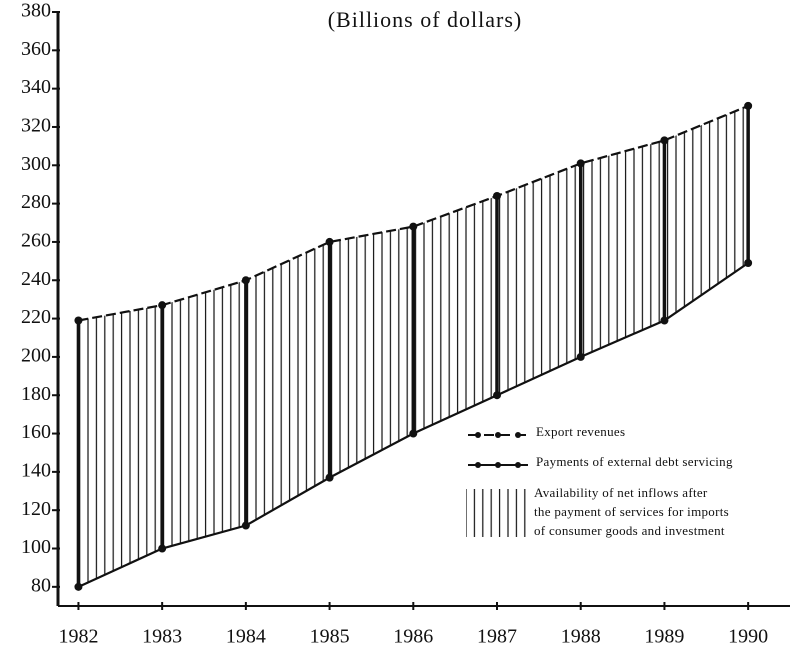  Describe the element at coordinates (664, 637) in the screenshot. I see `x-tick-label: 1989` at that location.